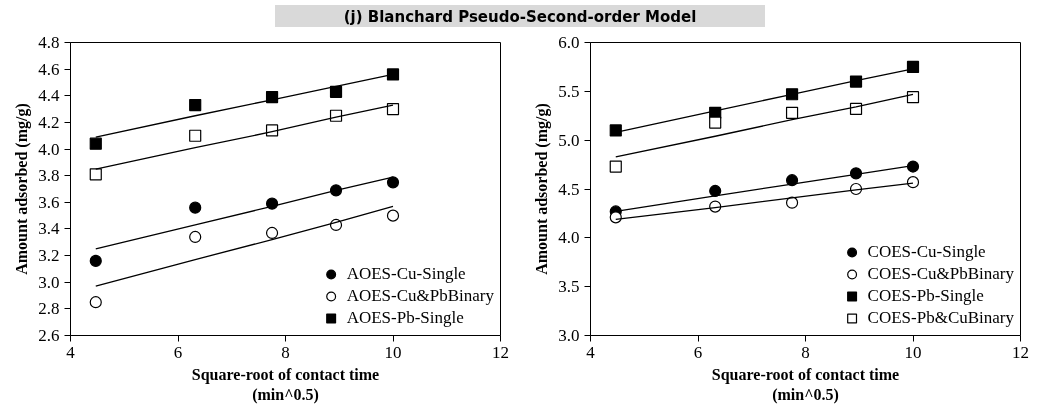  What do you see at coordinates (49, 96) in the screenshot?
I see `y-tick-label: 4.4` at bounding box center [49, 96].